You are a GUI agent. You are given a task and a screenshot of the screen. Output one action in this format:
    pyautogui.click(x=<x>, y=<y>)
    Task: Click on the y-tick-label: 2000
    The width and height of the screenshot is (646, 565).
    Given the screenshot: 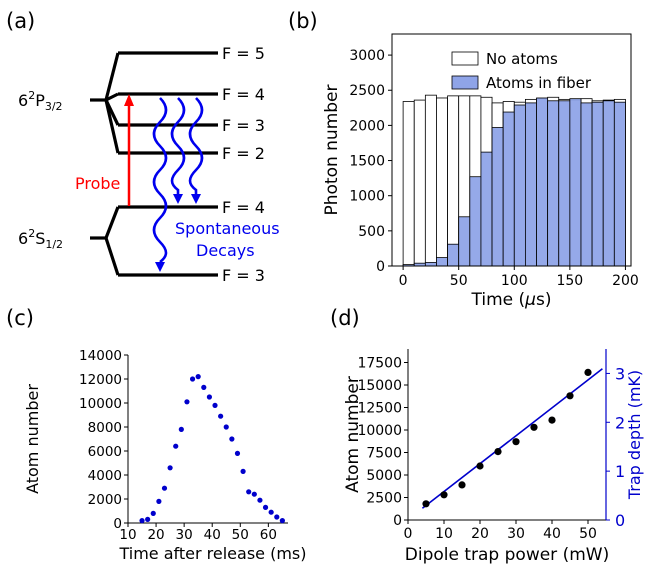 What is the action you would take?
    pyautogui.click(x=367, y=126)
    